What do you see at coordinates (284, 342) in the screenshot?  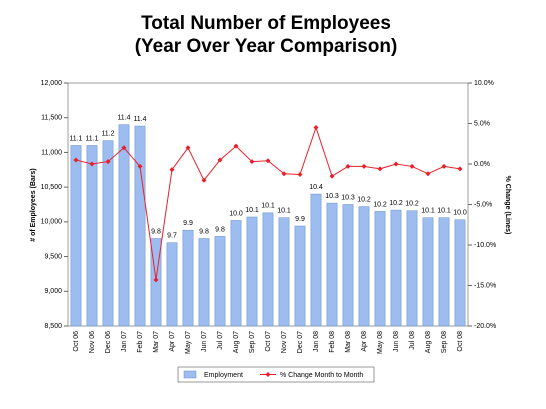 I see `x-tick-label: Nov 07` at bounding box center [284, 342].